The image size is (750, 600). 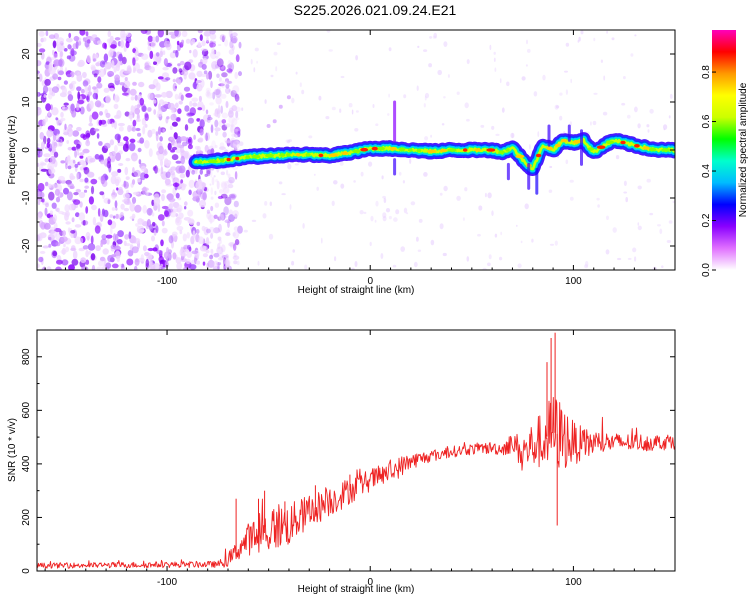 I want to click on x-tick-label: -100, so click(x=167, y=582).